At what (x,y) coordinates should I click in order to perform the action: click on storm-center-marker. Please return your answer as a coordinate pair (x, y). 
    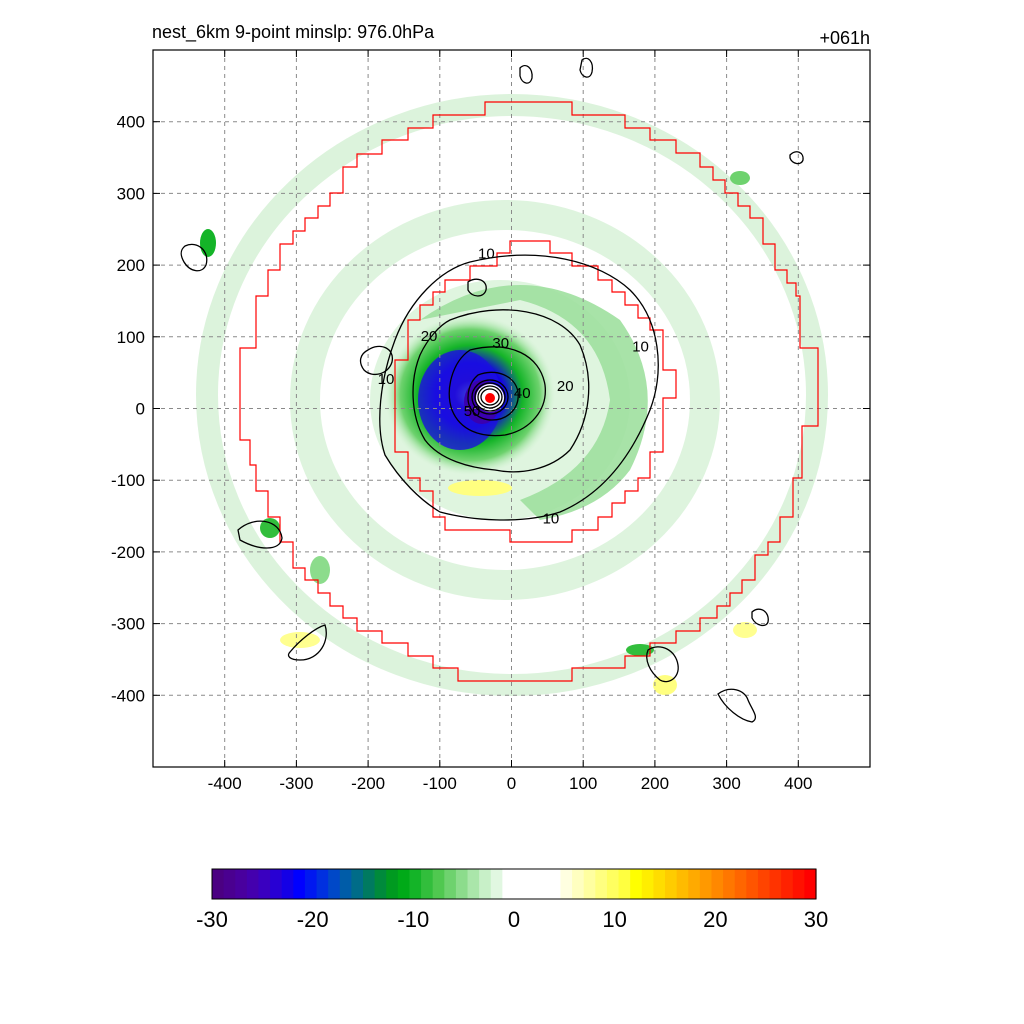
    Looking at the image, I should click on (490, 398).